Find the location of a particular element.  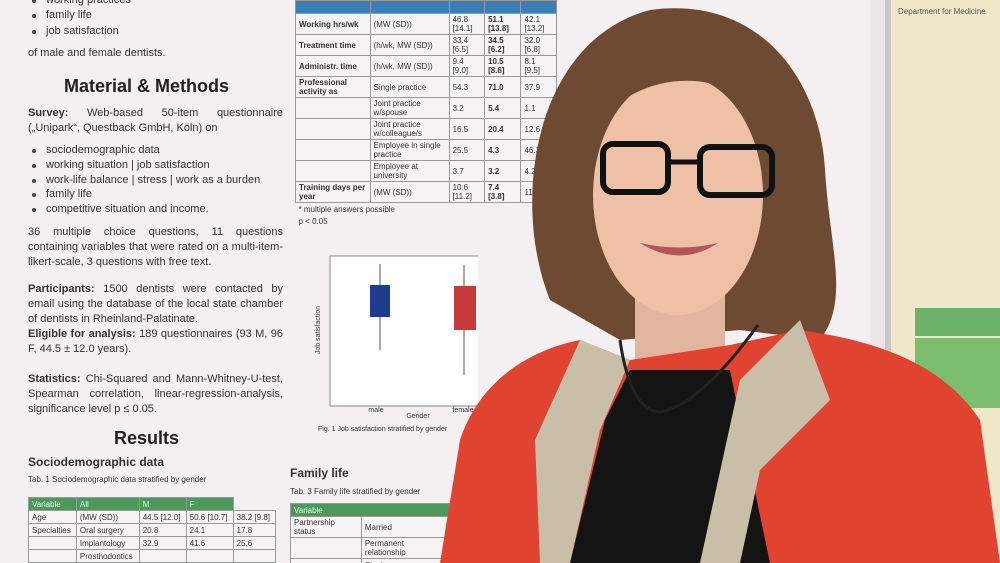

footnote: * multiple answers possible is located at coordinates (347, 209).